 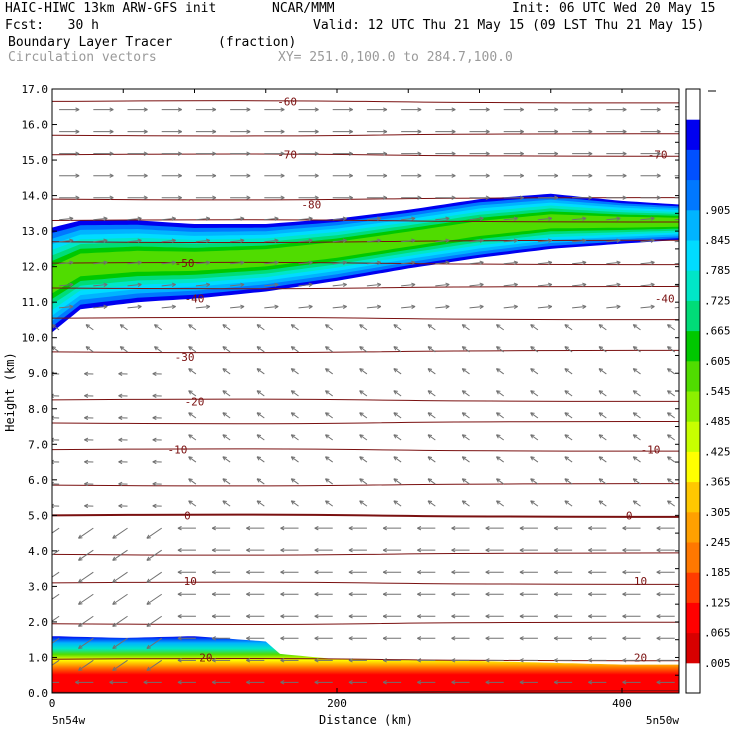 What do you see at coordinates (614, 8) in the screenshot?
I see `init-time: Init: 06 UTC Wed 20 May 15` at bounding box center [614, 8].